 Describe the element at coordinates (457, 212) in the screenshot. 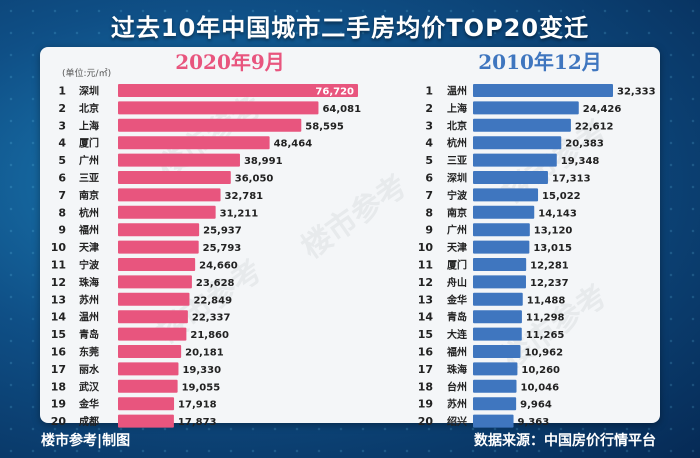

I see `city-label: 南京` at that location.